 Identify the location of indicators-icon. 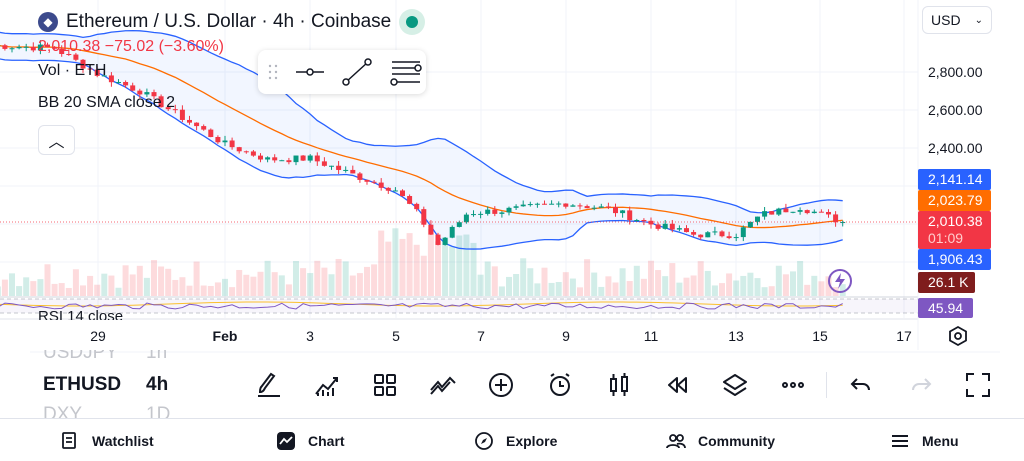
(327, 385).